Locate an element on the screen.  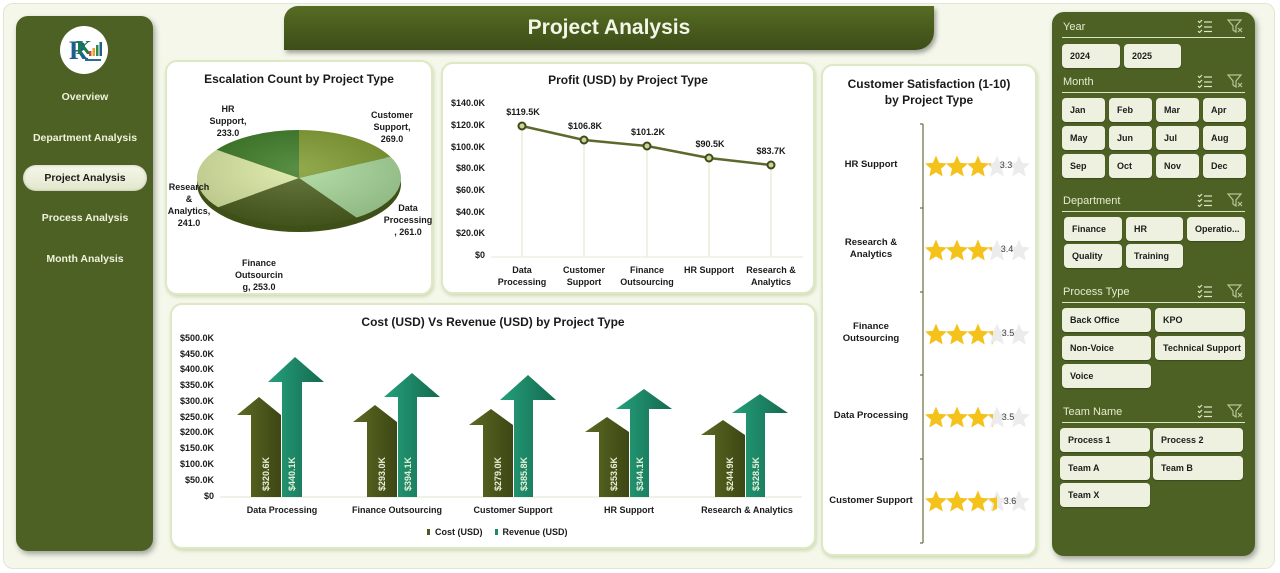
filter-year-2025: 2025 is located at coordinates (1152, 56).